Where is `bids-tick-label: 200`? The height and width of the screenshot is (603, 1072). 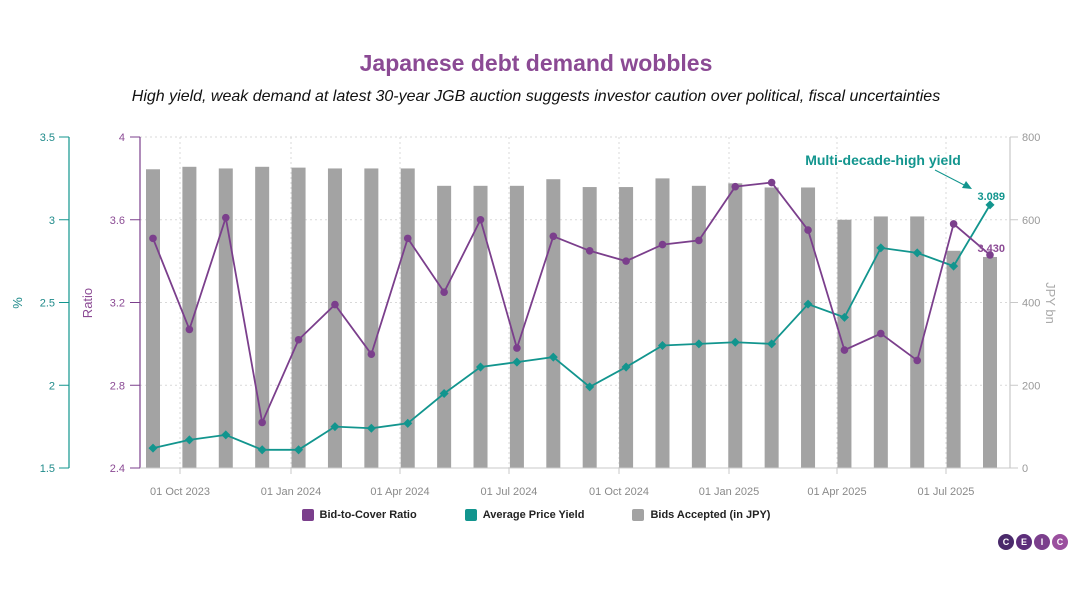
bids-tick-label: 200 is located at coordinates (1031, 386).